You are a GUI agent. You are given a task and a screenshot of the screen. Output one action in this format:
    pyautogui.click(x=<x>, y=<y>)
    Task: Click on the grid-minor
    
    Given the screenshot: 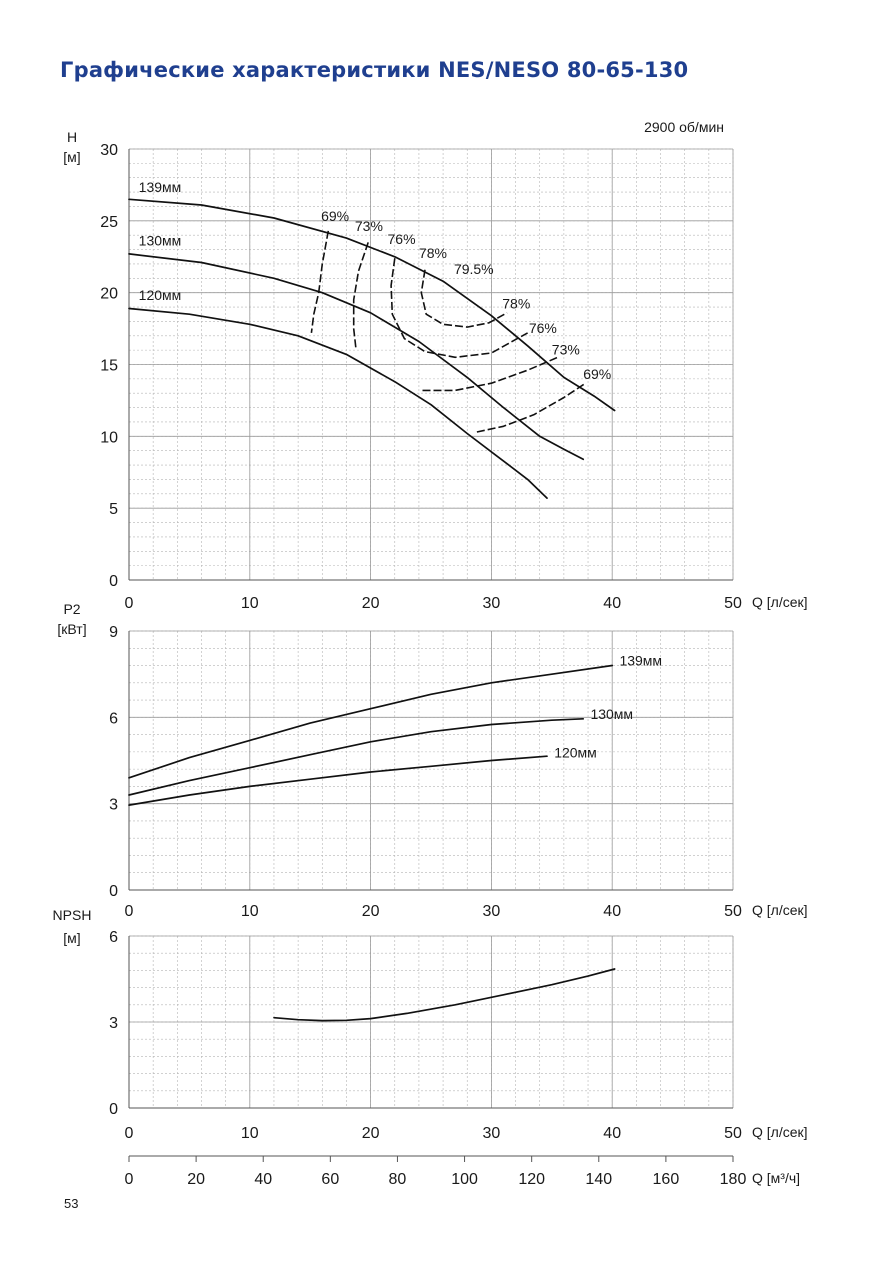 What is the action you would take?
    pyautogui.click(x=431, y=760)
    